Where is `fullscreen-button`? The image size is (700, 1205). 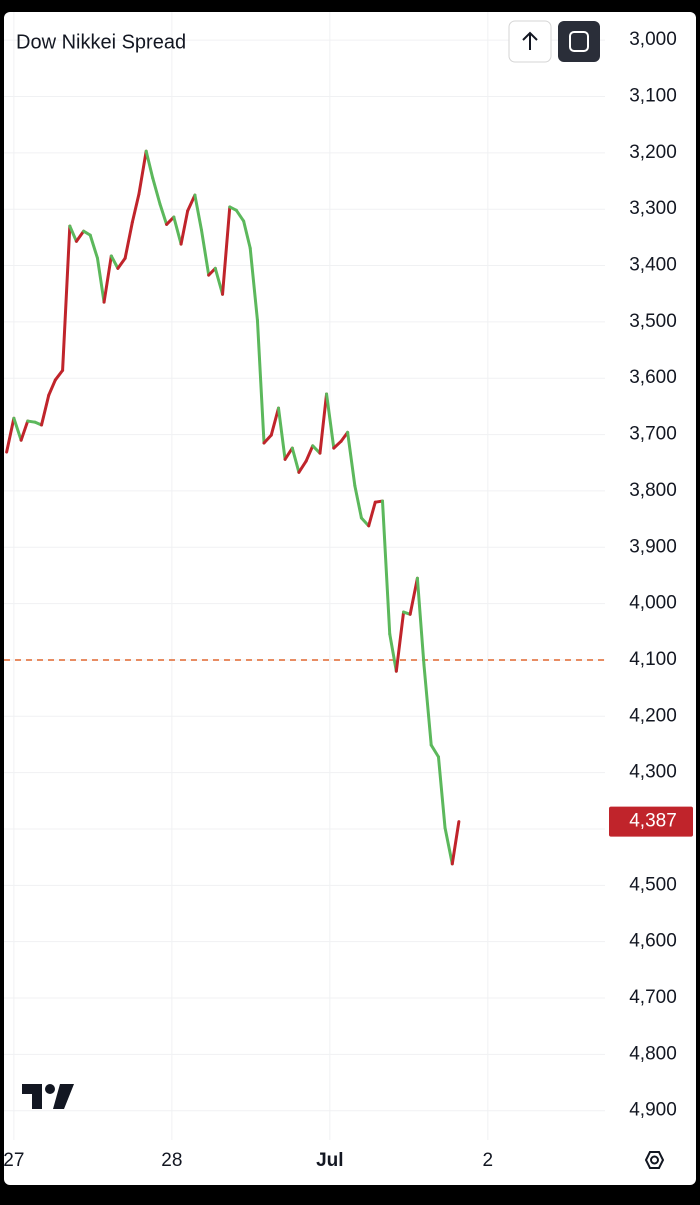
fullscreen-button is located at coordinates (579, 41).